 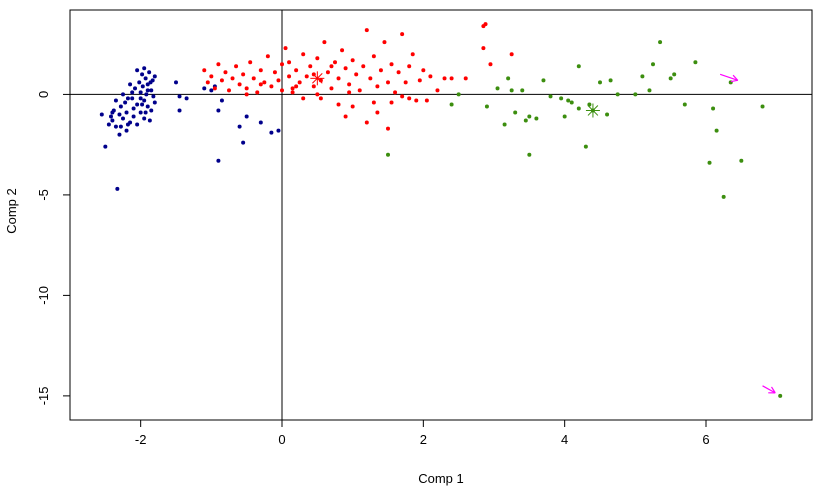 I want to click on y-tick-label: -5, so click(x=43, y=195).